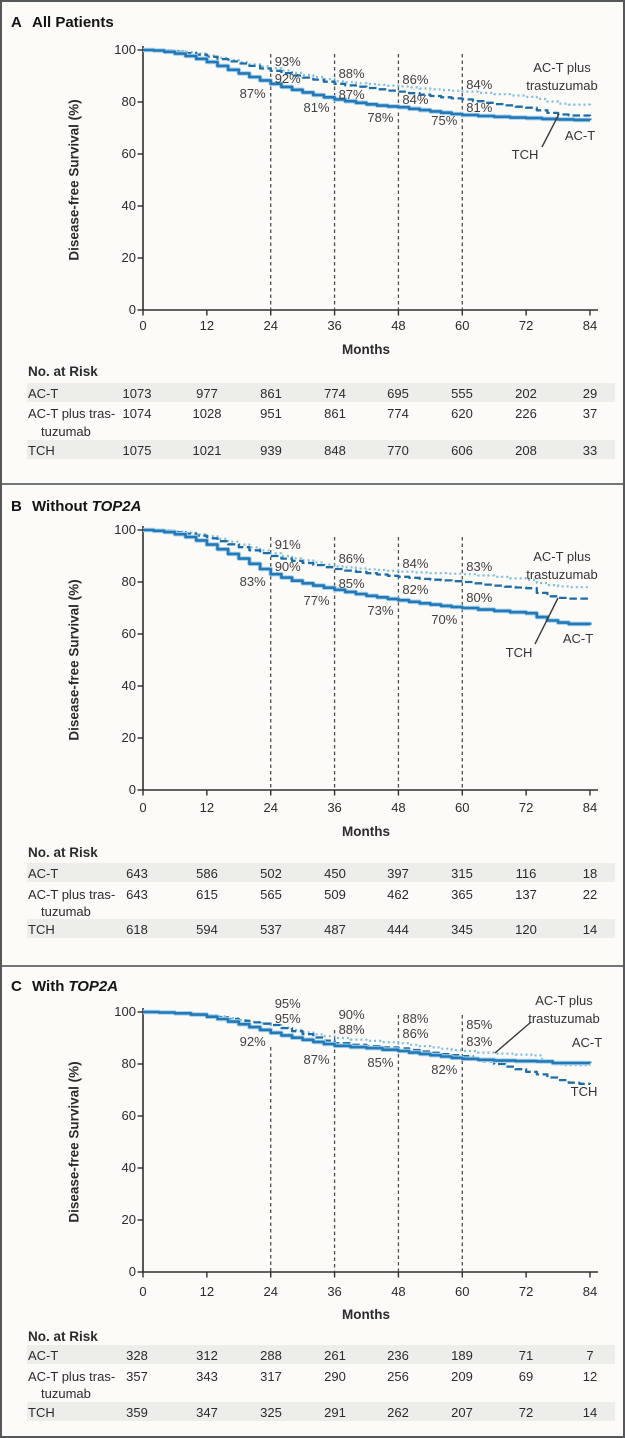  I want to click on y-tick-label: 80, so click(128, 581).